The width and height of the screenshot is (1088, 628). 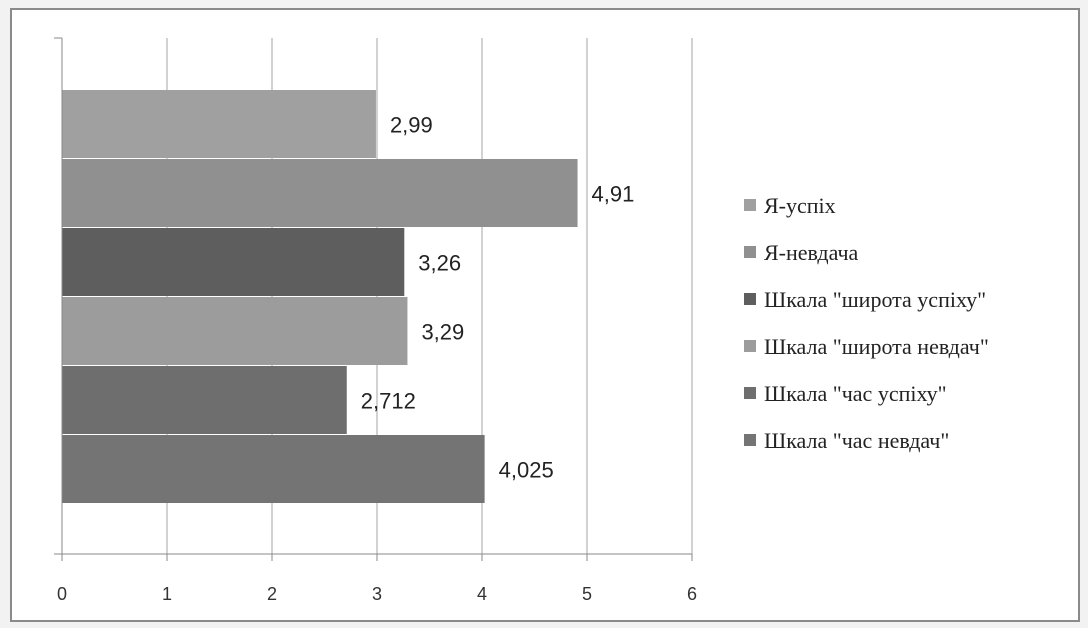 What do you see at coordinates (800, 205) in the screenshot?
I see `legend-label: Я-успіх` at bounding box center [800, 205].